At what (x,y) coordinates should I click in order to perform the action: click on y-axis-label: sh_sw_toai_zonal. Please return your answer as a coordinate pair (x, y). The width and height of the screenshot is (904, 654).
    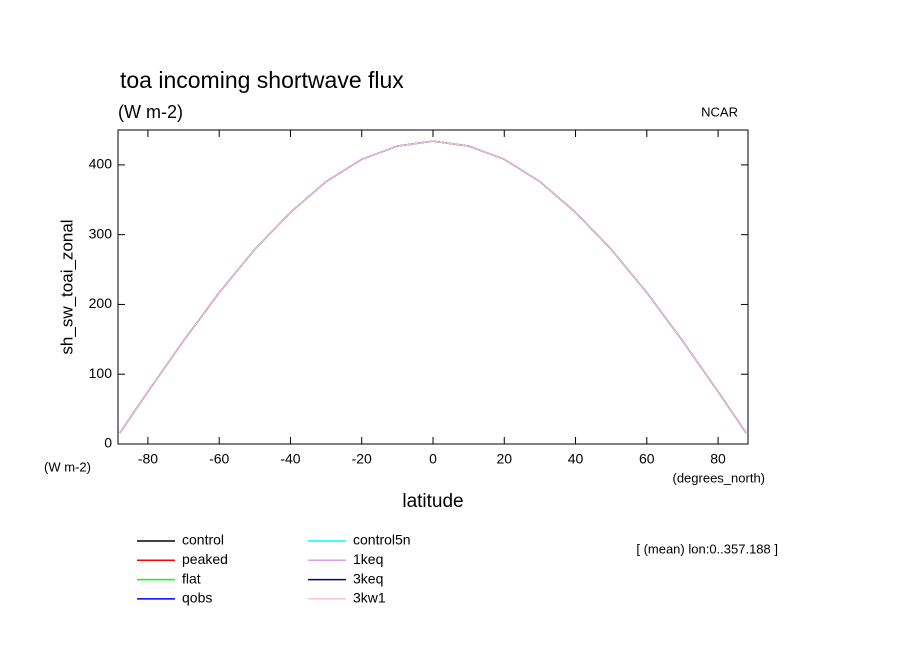
    Looking at the image, I should click on (66, 286).